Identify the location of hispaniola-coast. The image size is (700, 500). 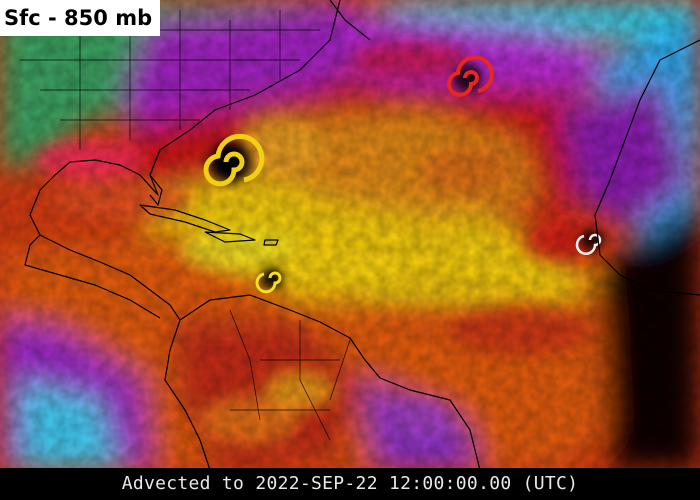
(230, 237).